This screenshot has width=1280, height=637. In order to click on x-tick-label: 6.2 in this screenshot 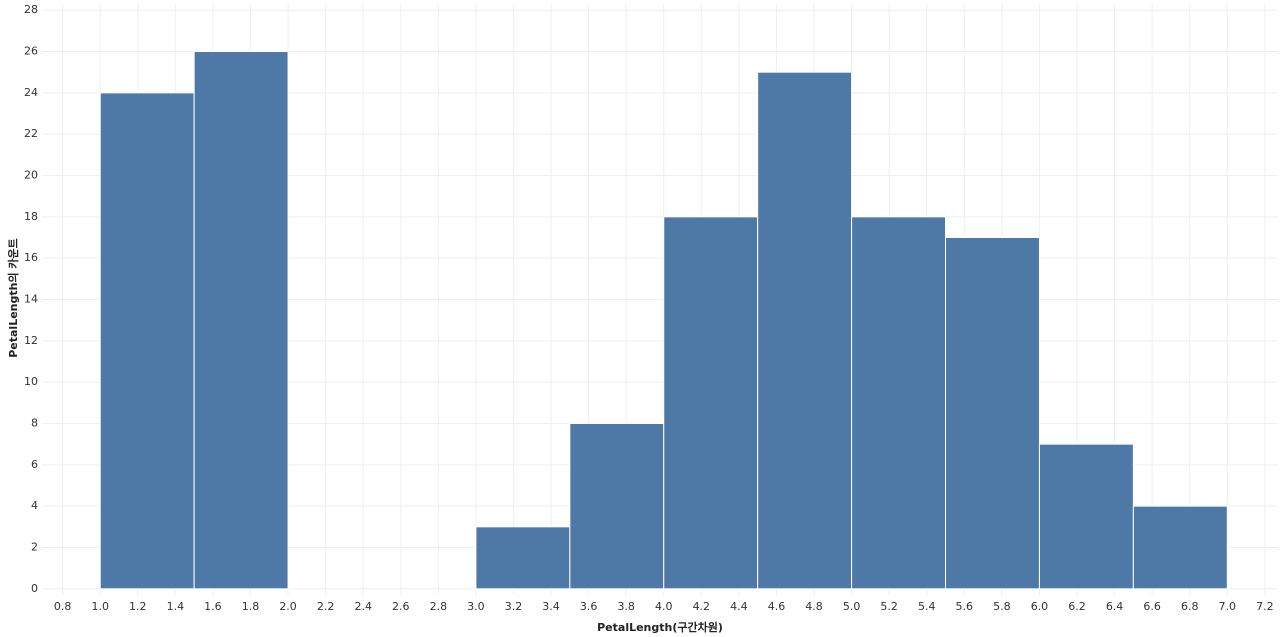, I will do `click(1077, 606)`.